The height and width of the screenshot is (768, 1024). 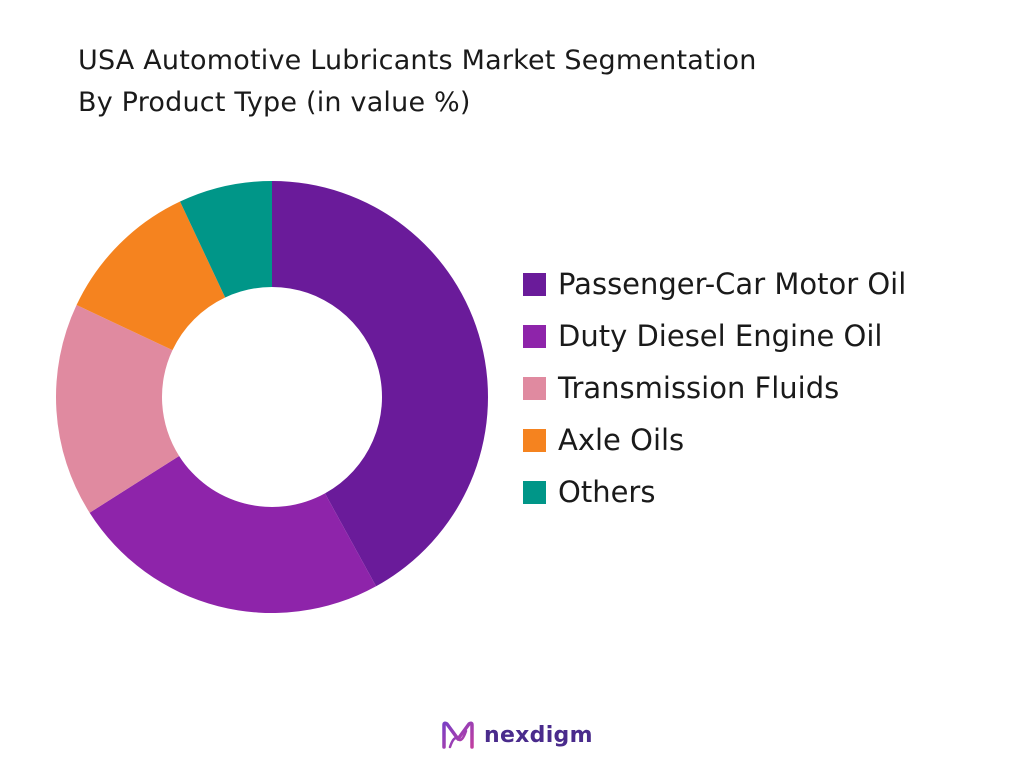 What do you see at coordinates (274, 102) in the screenshot?
I see `chart-title-line-2: By Product Type (in value %)` at bounding box center [274, 102].